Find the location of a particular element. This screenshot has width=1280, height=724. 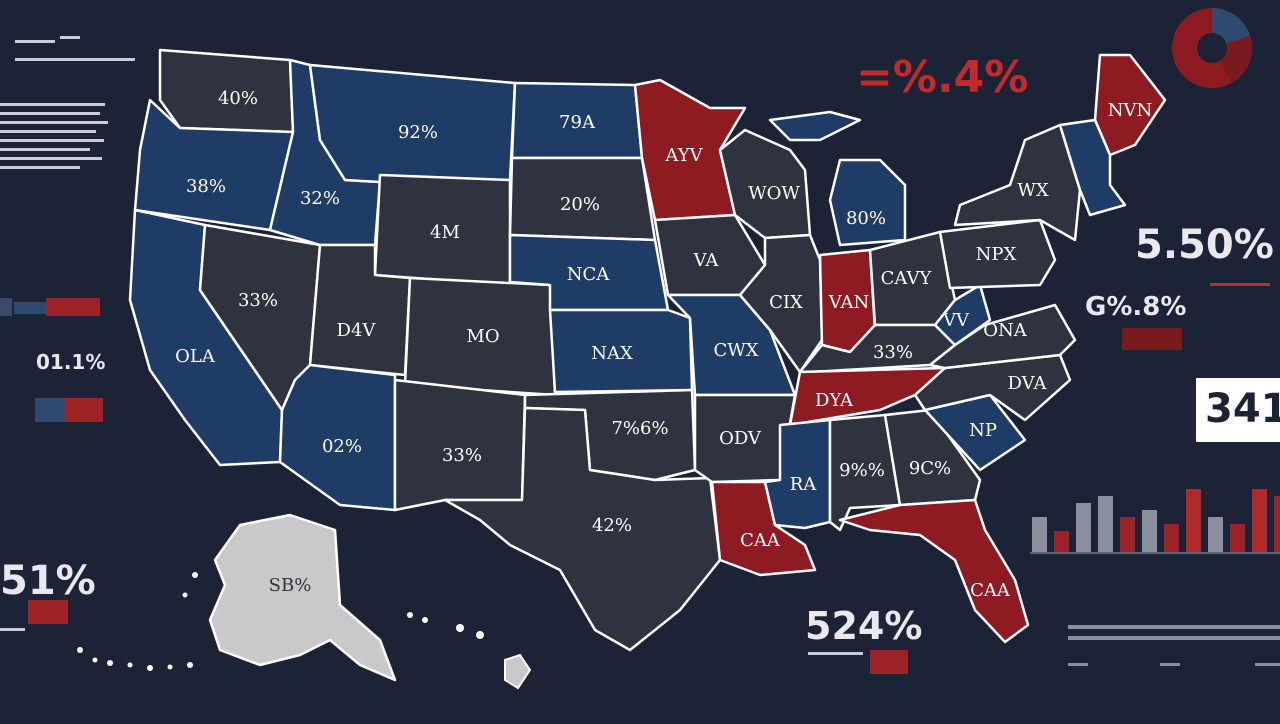

state-label-IN: VAN is located at coordinates (849, 302).